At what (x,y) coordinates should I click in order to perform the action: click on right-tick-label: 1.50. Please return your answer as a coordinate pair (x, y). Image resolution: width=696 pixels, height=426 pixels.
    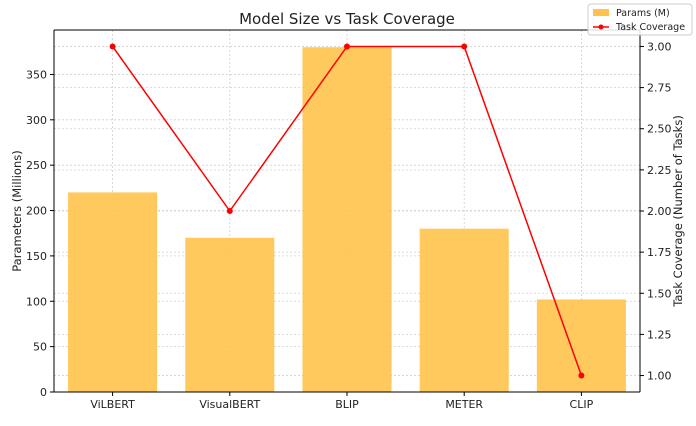
    Looking at the image, I should click on (659, 293).